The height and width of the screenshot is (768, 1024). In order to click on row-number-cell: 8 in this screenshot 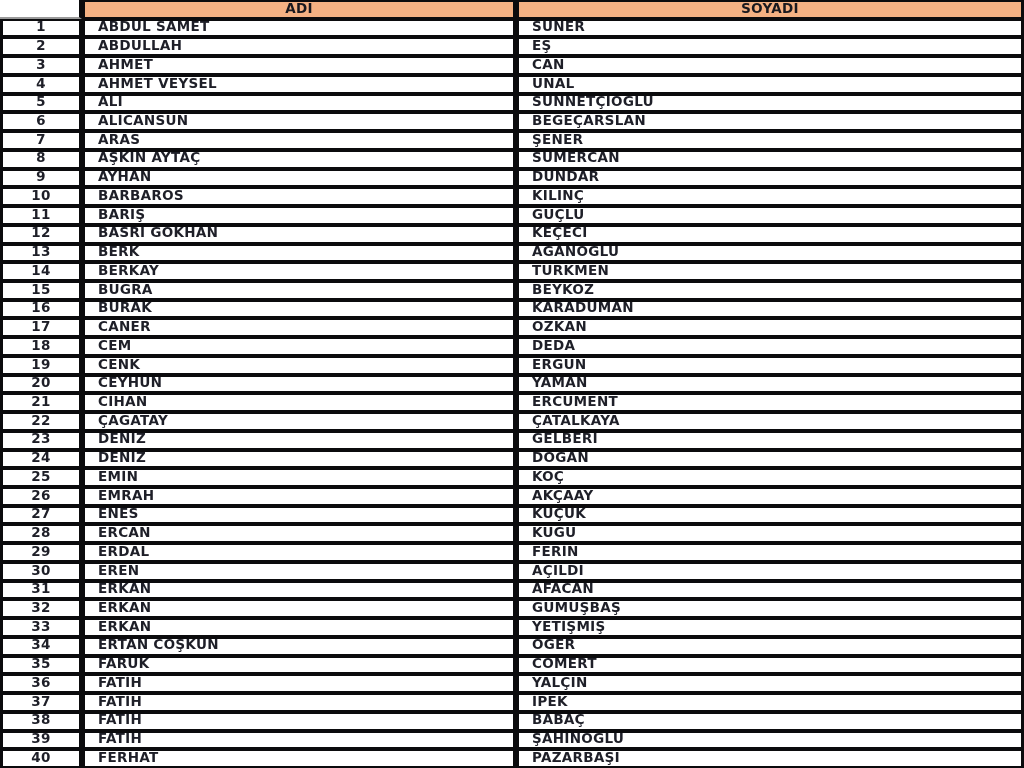, I will do `click(41, 159)`.